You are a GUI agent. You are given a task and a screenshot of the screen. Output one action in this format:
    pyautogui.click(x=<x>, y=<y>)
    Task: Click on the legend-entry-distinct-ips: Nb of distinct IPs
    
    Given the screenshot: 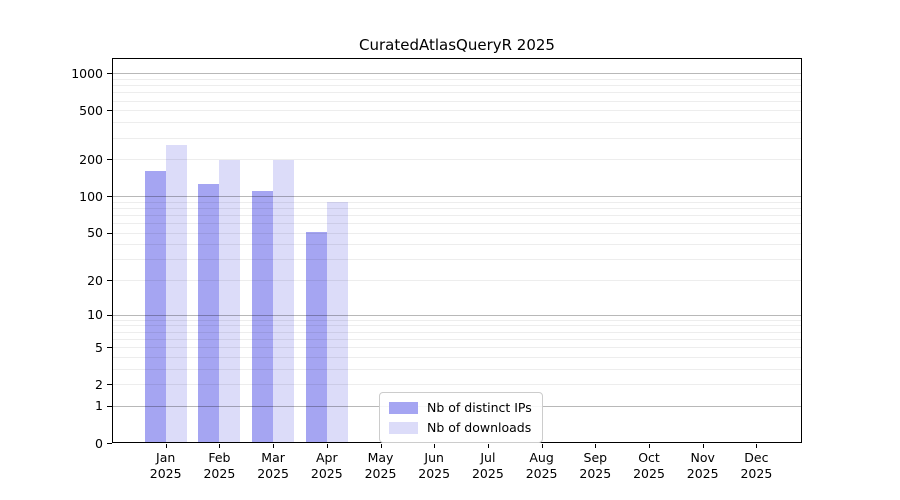 What is the action you would take?
    pyautogui.click(x=460, y=407)
    